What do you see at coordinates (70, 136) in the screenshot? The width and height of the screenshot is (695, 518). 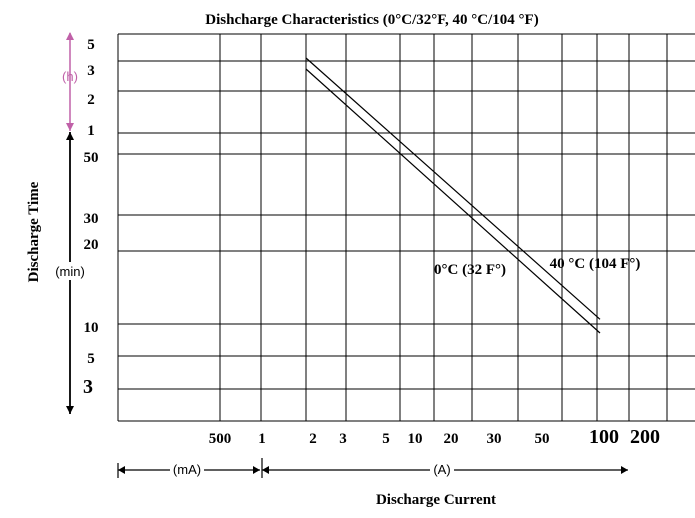 I see `minutes-up-arrowhead` at bounding box center [70, 136].